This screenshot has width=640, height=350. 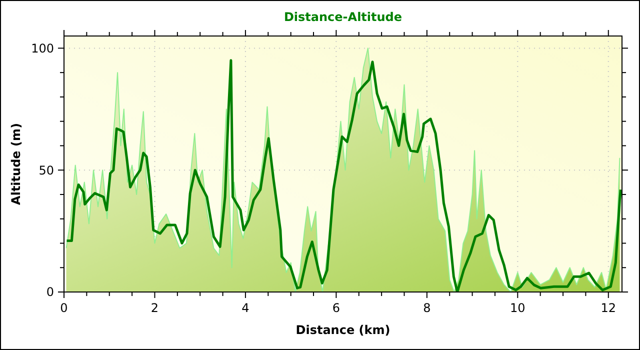 I want to click on x-tick-label: 10, so click(x=518, y=308).